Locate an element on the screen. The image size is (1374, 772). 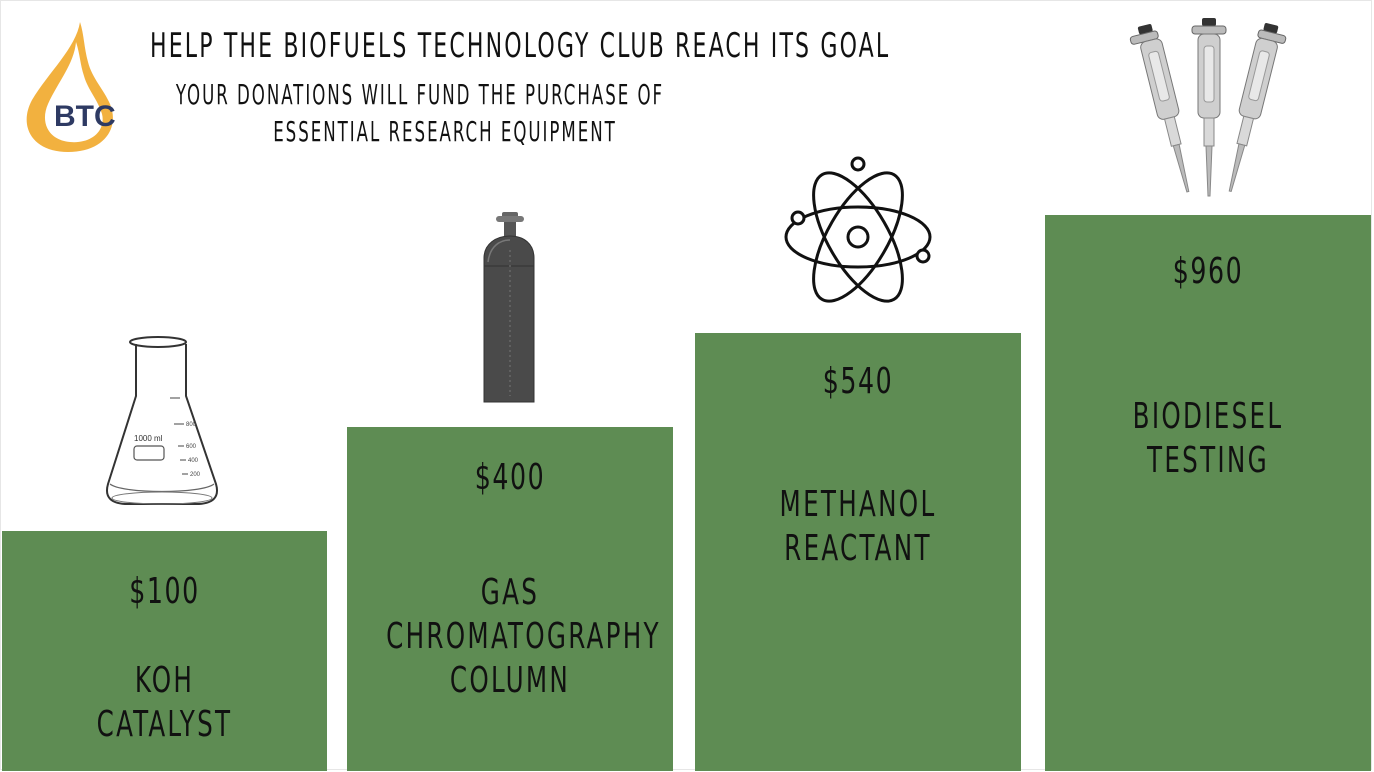
tier-label-line: TESTING is located at coordinates (1208, 460).